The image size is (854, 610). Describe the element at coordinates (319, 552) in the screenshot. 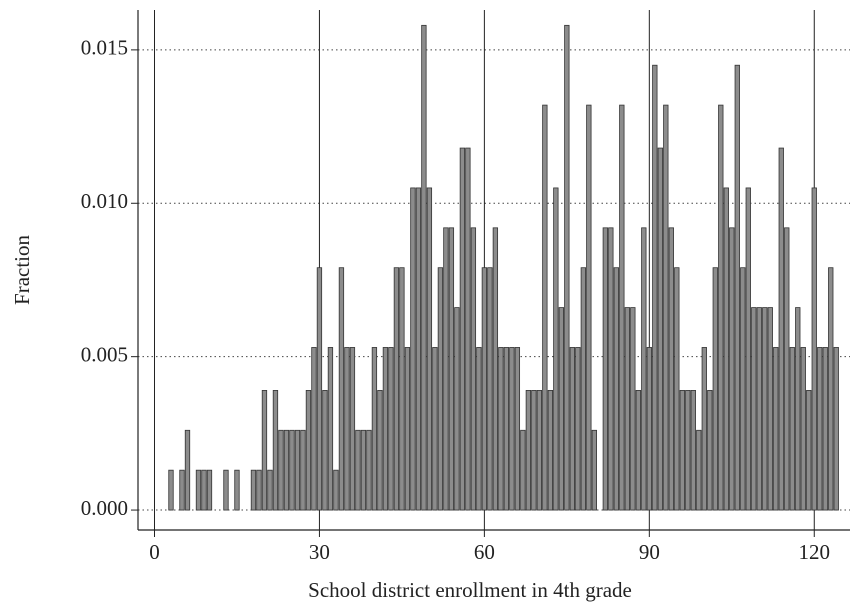

I see `x-tick-label: 30` at that location.